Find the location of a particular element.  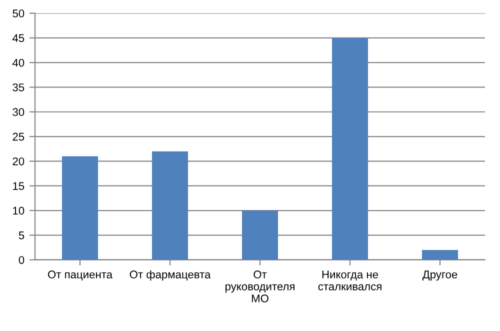

y-tick-label: 0 is located at coordinates (21, 260).